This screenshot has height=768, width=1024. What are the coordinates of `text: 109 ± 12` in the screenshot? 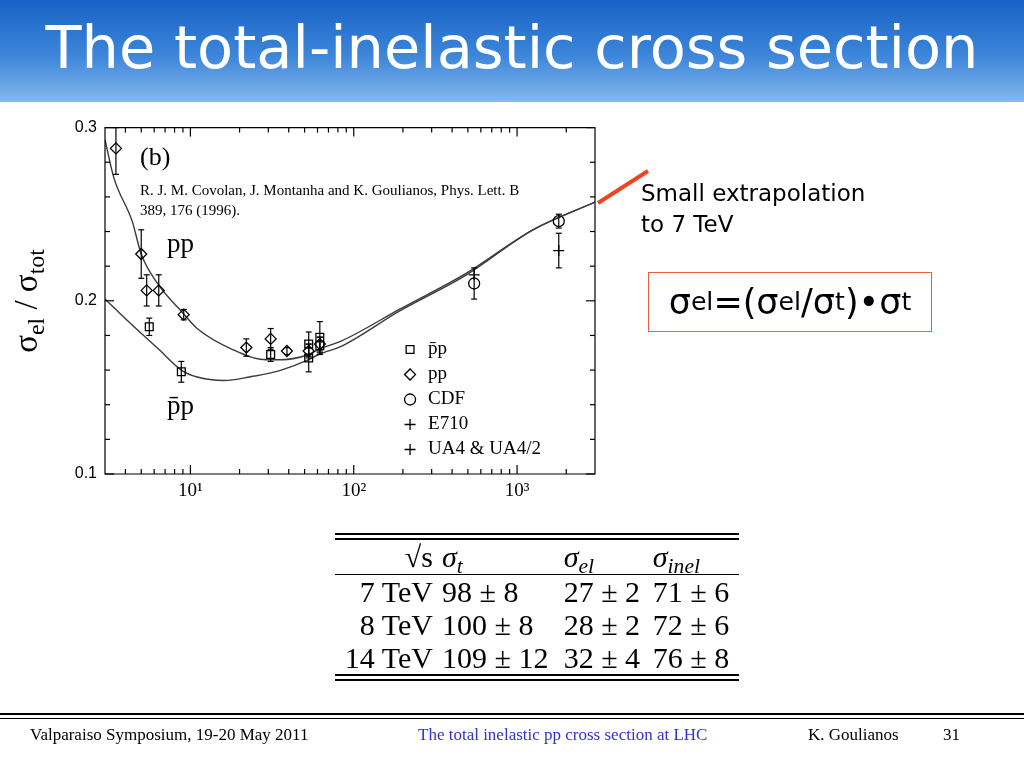 It's located at (495, 657).